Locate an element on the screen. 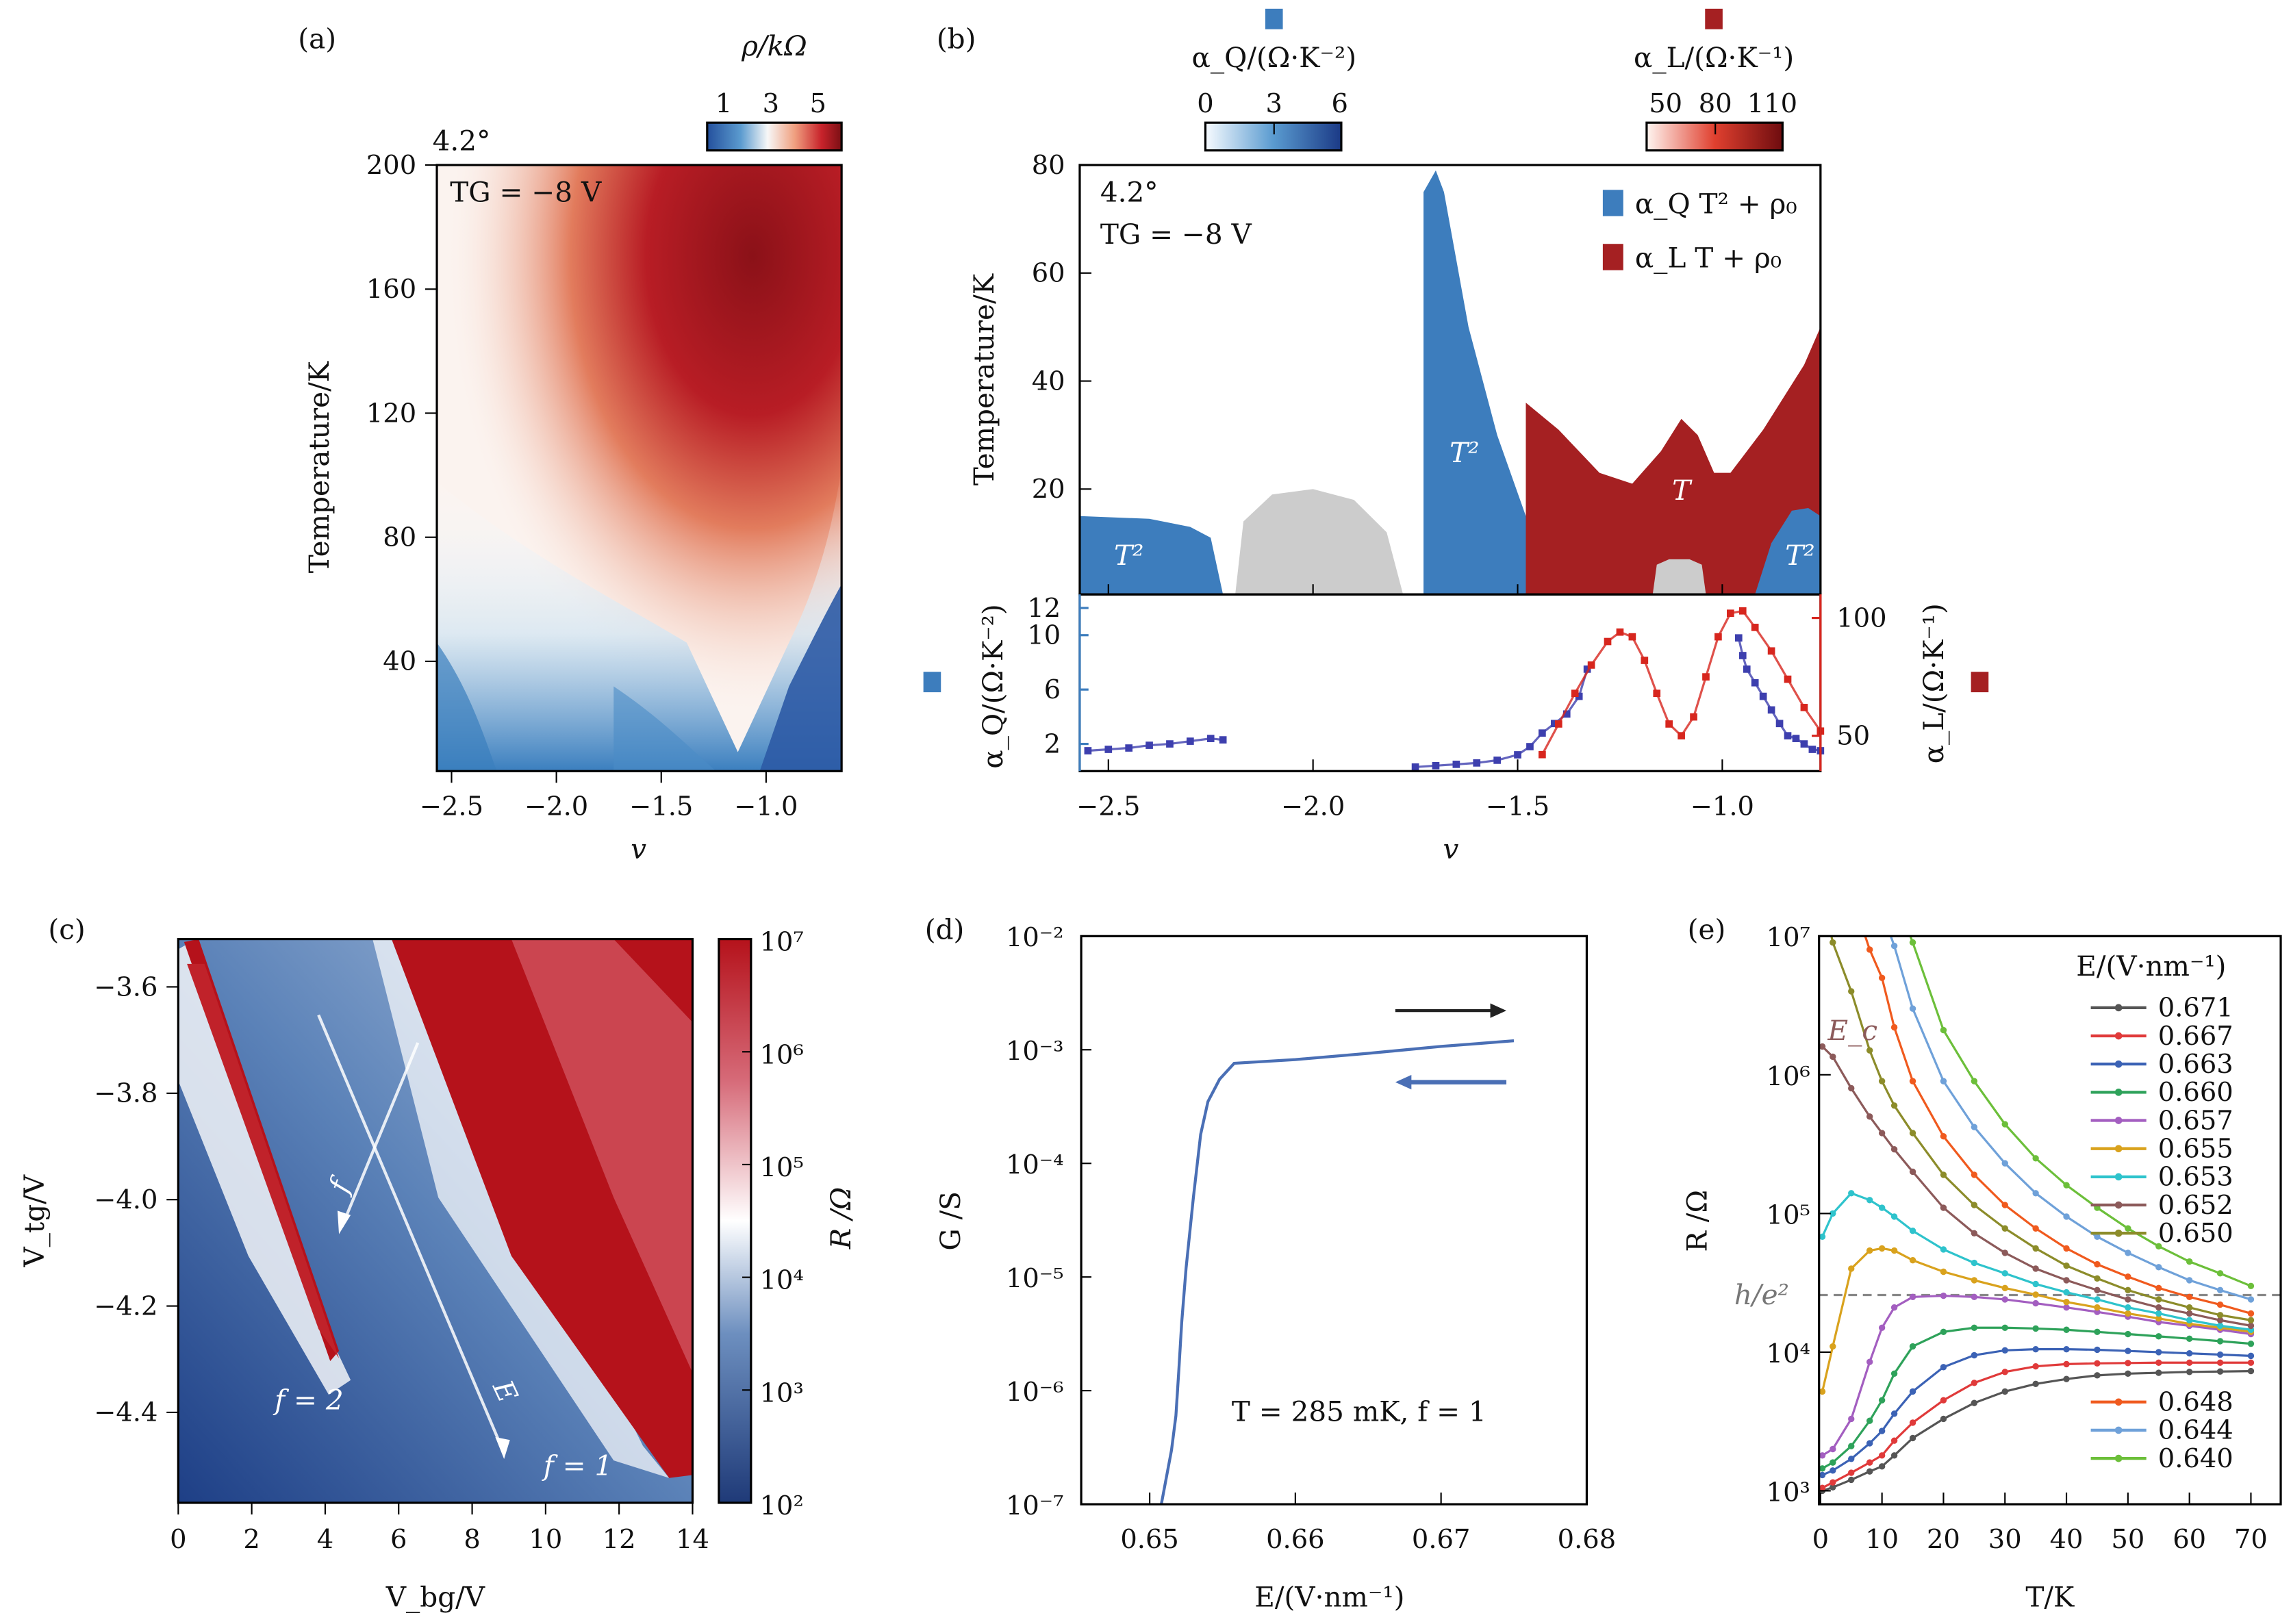  panel-a-x-axis: −2.5 −2.0 −1.5 −1.0 is located at coordinates (609, 796).